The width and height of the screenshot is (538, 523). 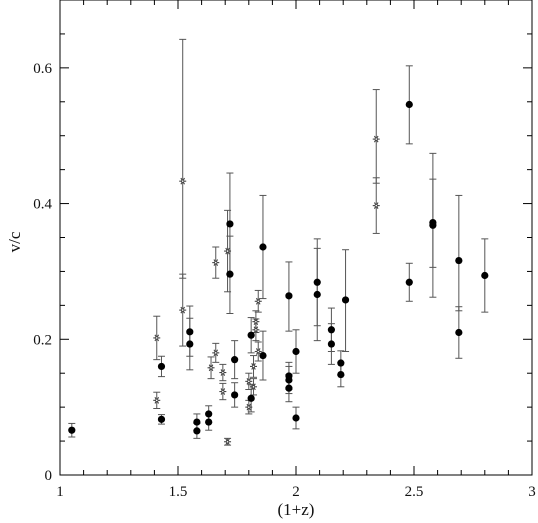 I want to click on x-tick-label: 1, so click(x=60, y=492).